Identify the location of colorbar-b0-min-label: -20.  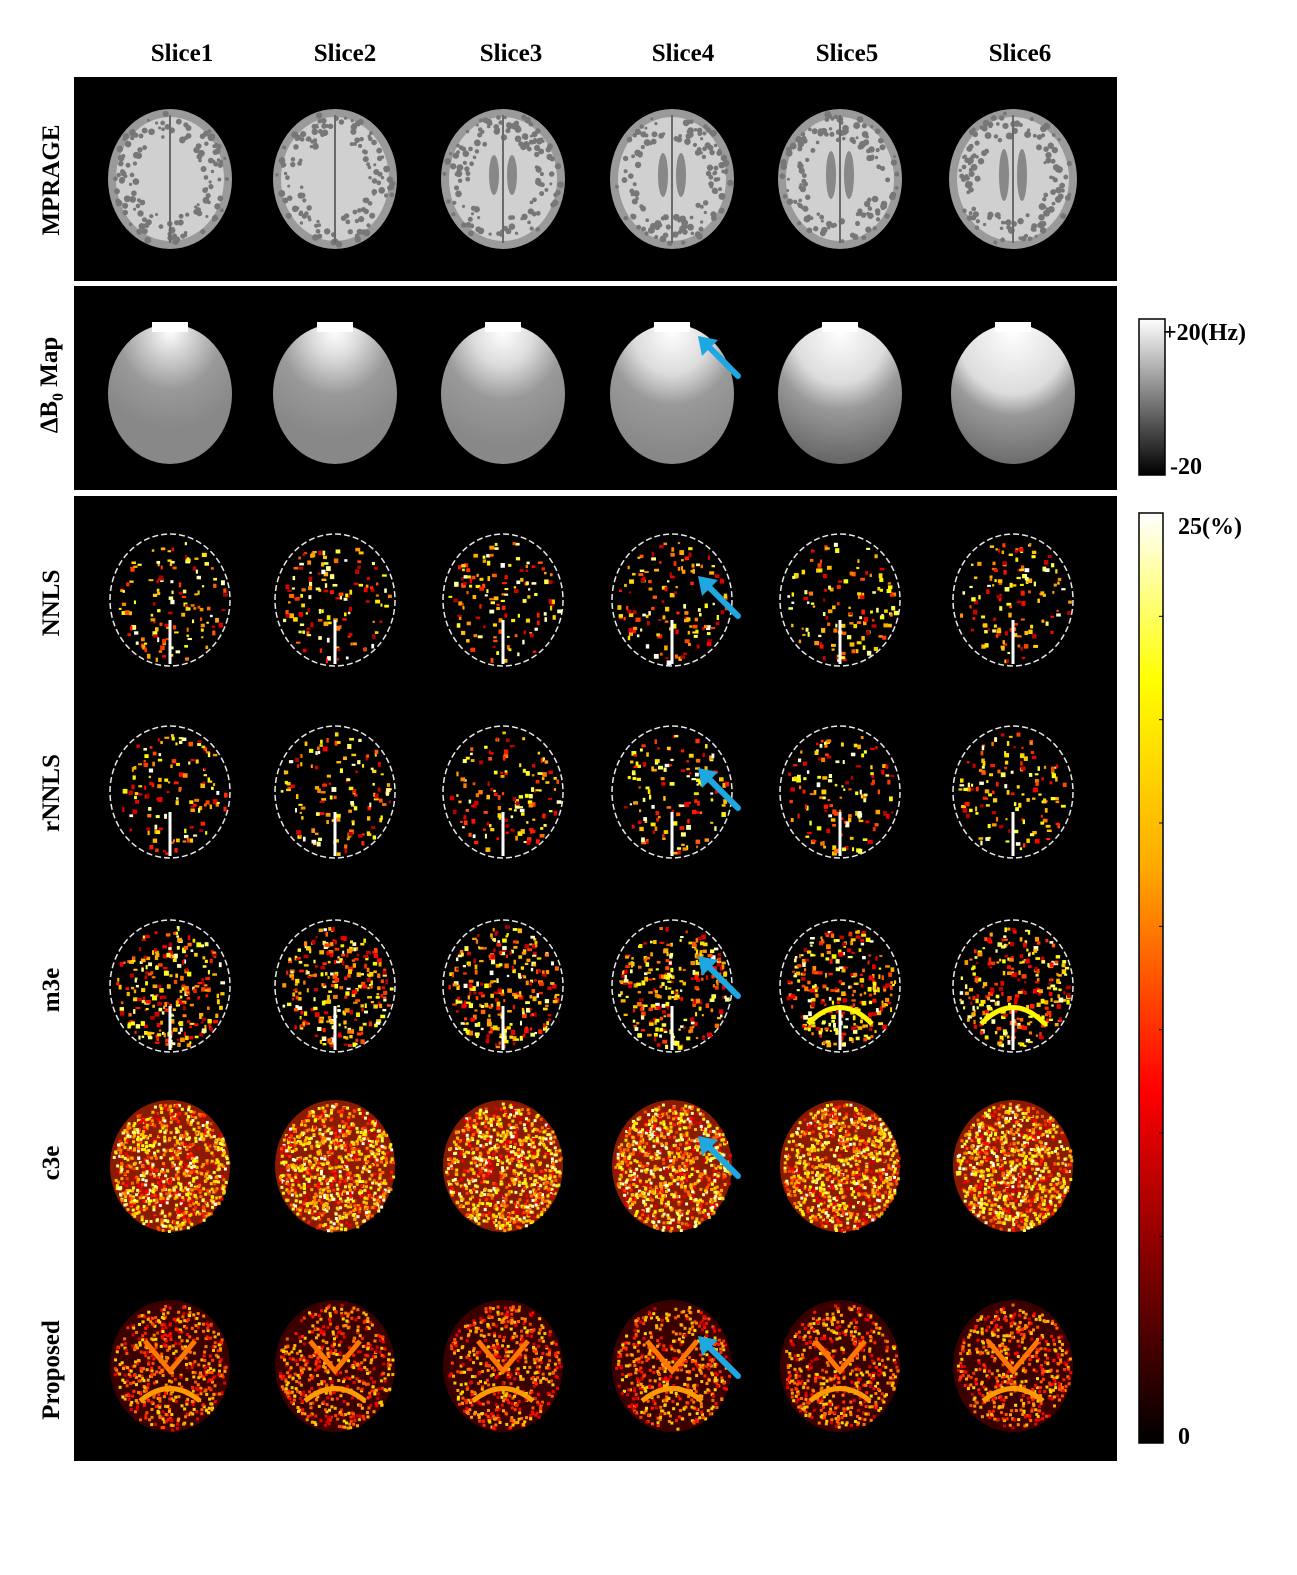
(1186, 467).